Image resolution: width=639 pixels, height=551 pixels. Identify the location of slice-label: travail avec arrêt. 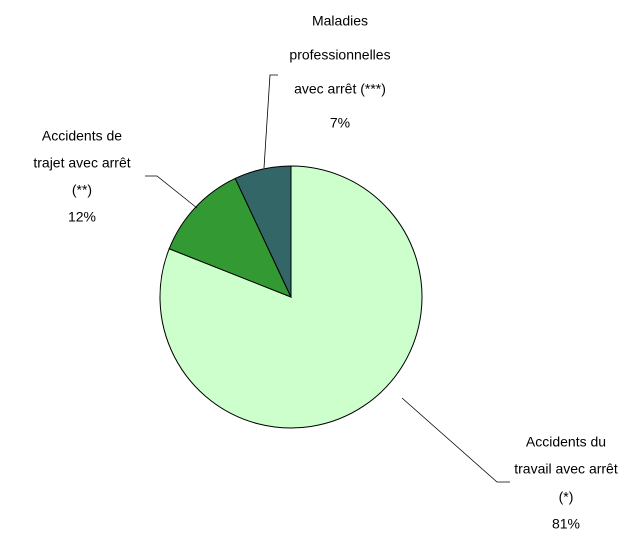
(566, 469).